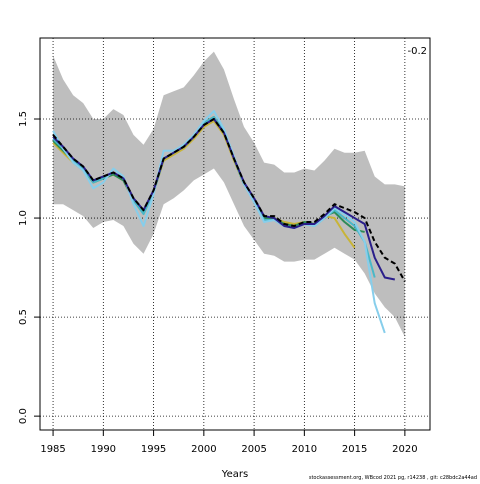 This screenshot has width=480, height=484. What do you see at coordinates (304, 449) in the screenshot?
I see `x-tick-label: 2010` at bounding box center [304, 449].